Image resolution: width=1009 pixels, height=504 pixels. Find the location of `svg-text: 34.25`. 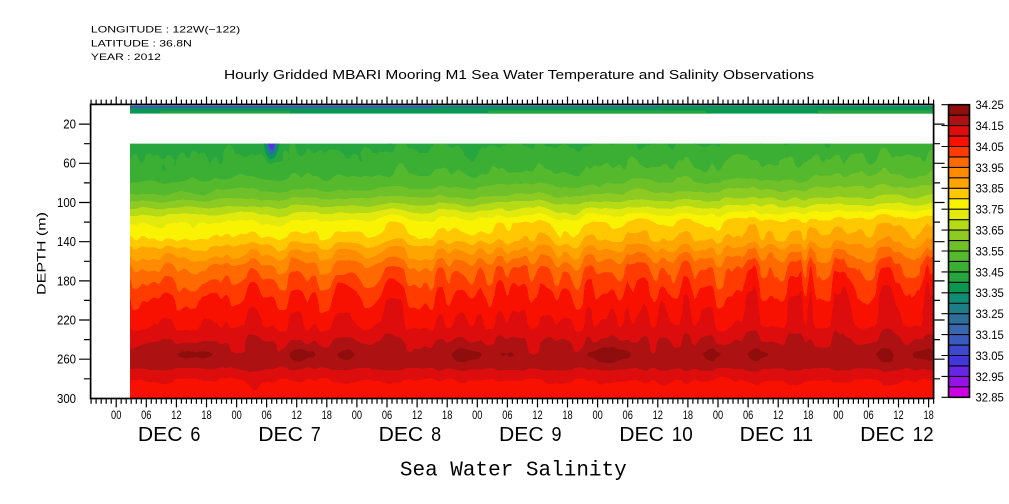

svg-text: 34.25 is located at coordinates (990, 105).